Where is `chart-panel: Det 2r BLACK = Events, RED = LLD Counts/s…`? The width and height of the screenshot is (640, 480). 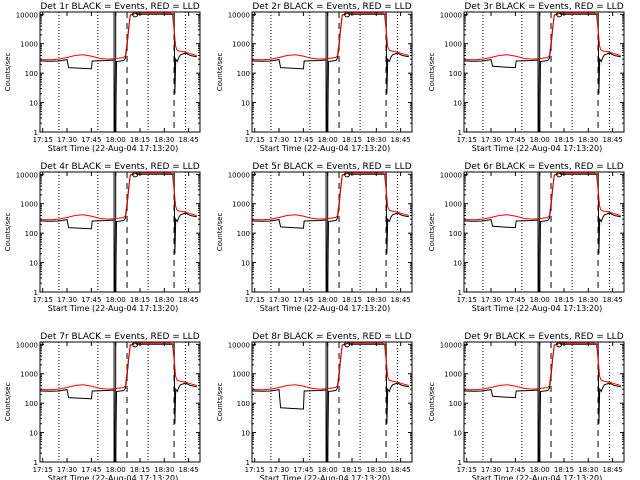 chart-panel: Det 2r BLACK = Events, RED = LLD Counts/s… is located at coordinates (314, 77).